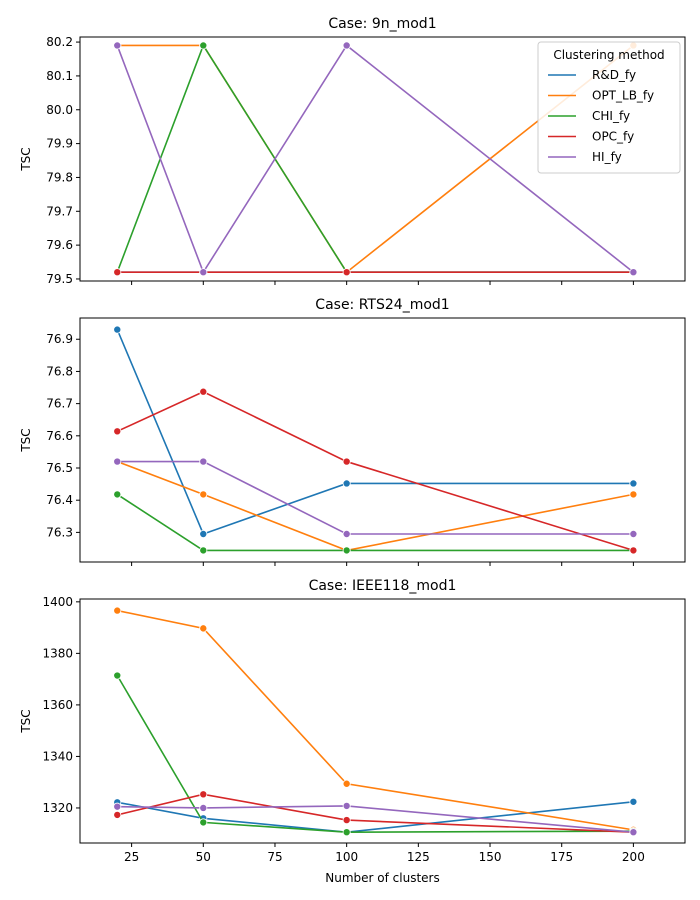  Describe the element at coordinates (131, 857) in the screenshot. I see `x-tick-label: 25` at that location.